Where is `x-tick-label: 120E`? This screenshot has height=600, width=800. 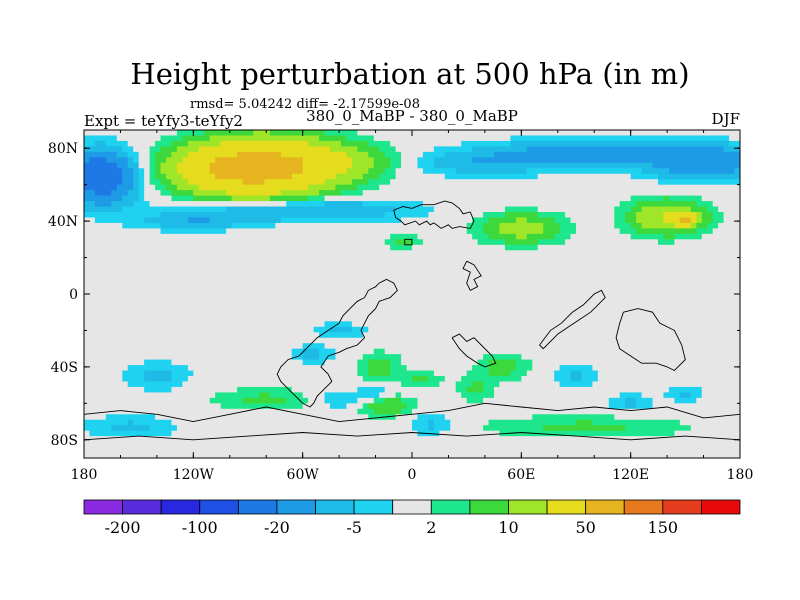
x-tick-label: 120E is located at coordinates (630, 475).